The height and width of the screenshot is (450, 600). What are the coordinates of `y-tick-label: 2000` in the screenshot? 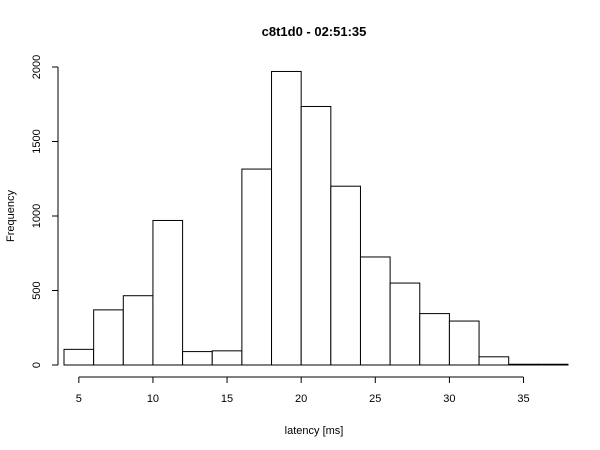 It's located at (37, 67).